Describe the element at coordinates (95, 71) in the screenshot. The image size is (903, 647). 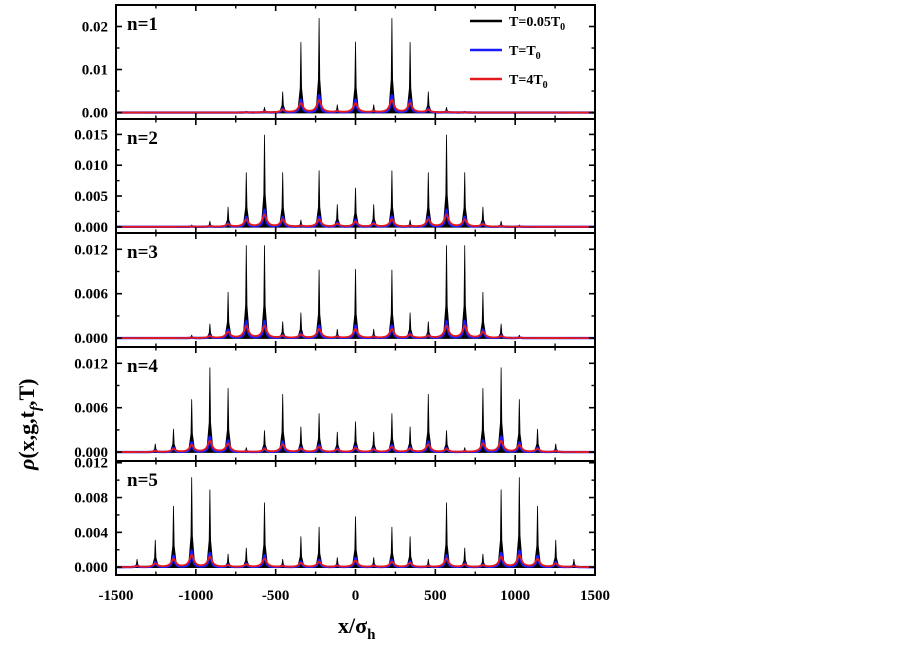
I see `y-tick-label: 0.01` at that location.